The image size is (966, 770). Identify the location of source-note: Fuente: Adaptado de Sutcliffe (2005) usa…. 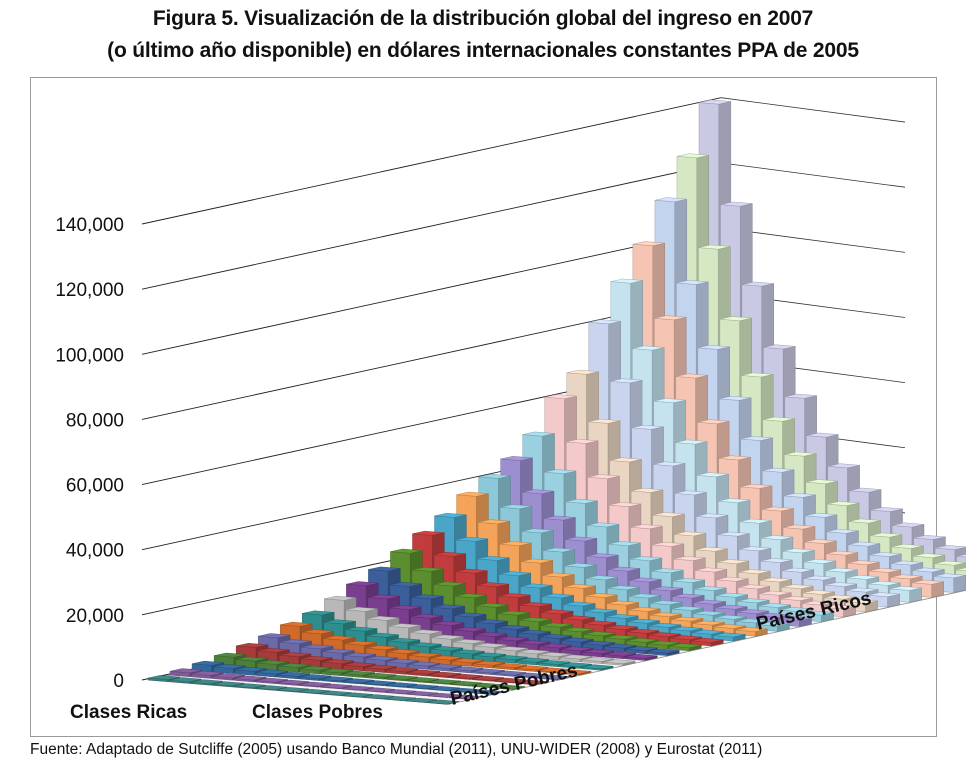
(396, 749).